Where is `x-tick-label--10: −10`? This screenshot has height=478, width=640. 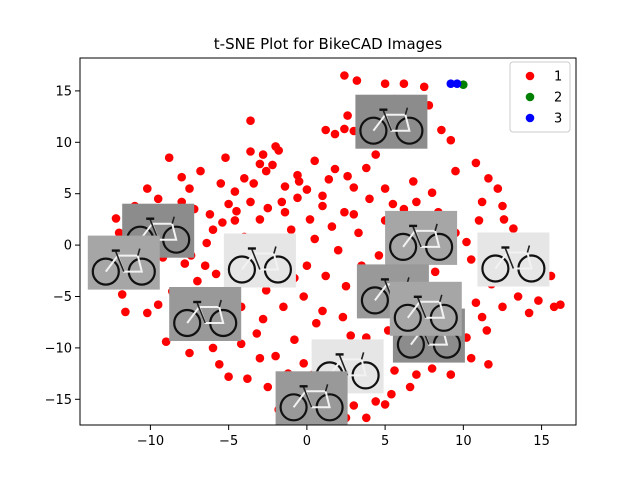 x-tick-label--10: −10 is located at coordinates (150, 441).